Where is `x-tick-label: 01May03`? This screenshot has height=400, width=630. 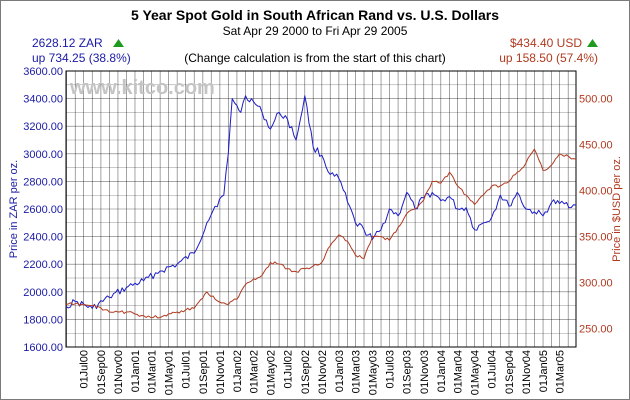 x-tick-label: 01May03 is located at coordinates (373, 372).